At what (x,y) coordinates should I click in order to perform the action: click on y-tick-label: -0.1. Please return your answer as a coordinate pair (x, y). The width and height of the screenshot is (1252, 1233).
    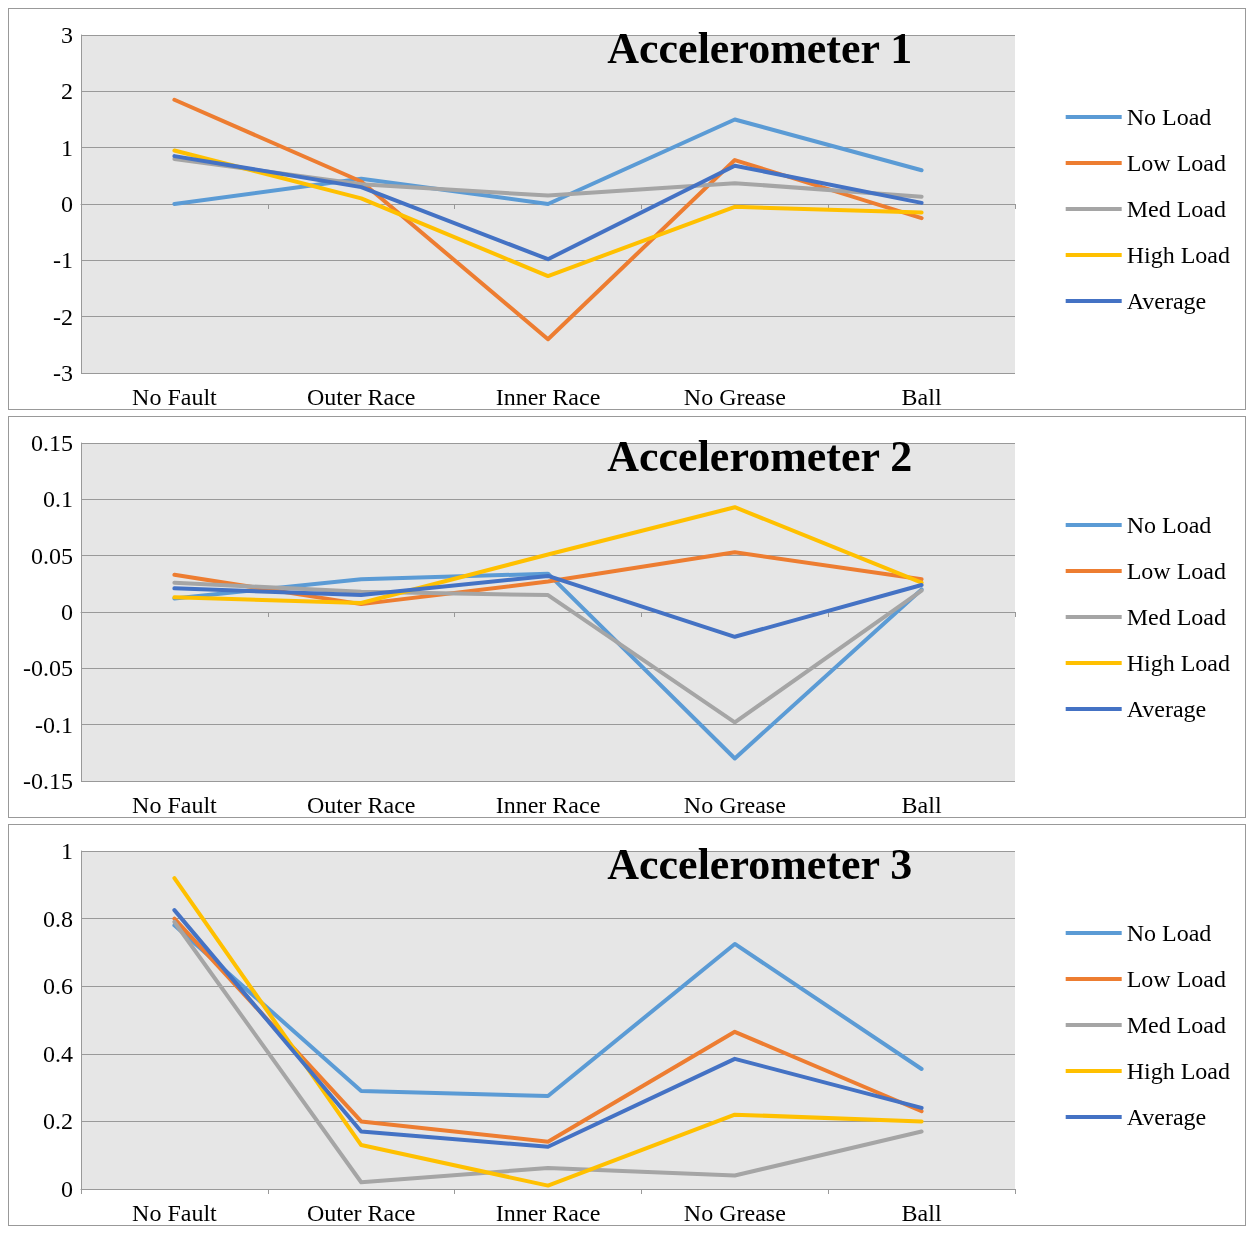
    Looking at the image, I should click on (54, 724).